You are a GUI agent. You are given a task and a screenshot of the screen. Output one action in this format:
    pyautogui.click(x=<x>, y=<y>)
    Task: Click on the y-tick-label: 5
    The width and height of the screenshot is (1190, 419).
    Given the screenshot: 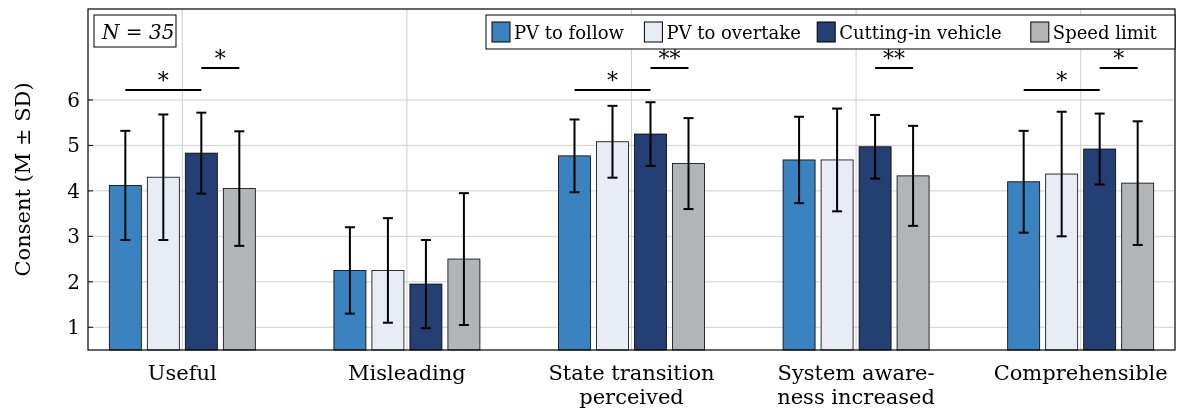 What is the action you would take?
    pyautogui.click(x=73, y=145)
    